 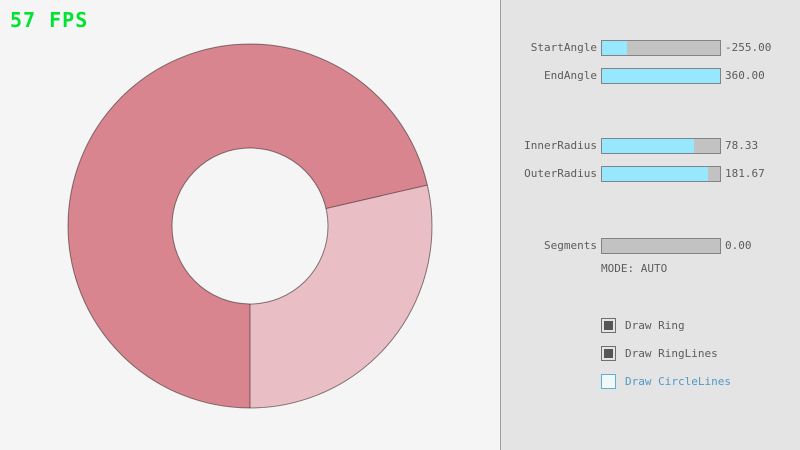 I want to click on slider-row-inner-radius: InnerRadius 78.33, so click(x=650, y=146).